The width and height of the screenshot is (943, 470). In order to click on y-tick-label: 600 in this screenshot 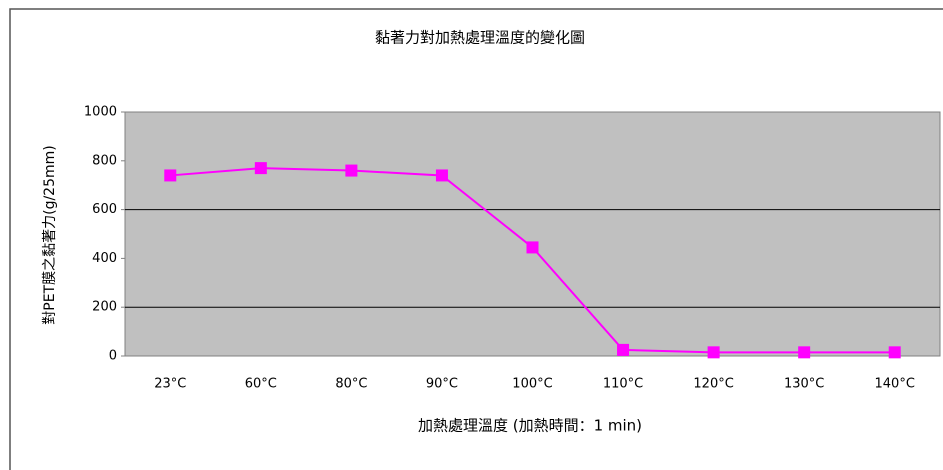, I will do `click(104, 209)`.